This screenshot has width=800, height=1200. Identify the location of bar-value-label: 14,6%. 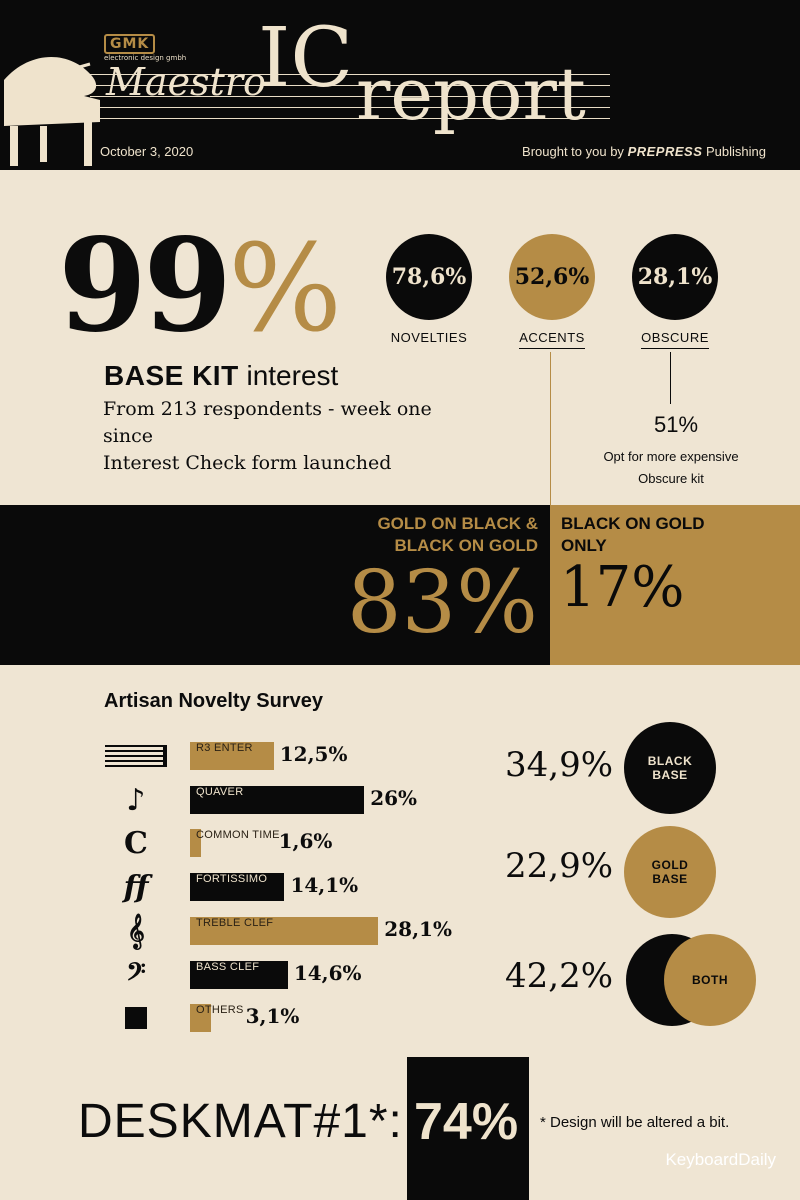
(327, 973).